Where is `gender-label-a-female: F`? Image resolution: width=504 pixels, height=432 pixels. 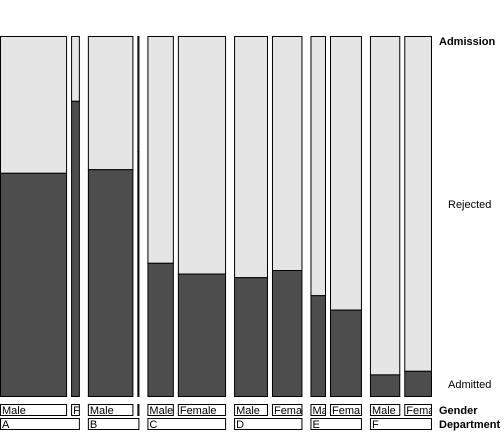
gender-label-a-female: F is located at coordinates (76, 411).